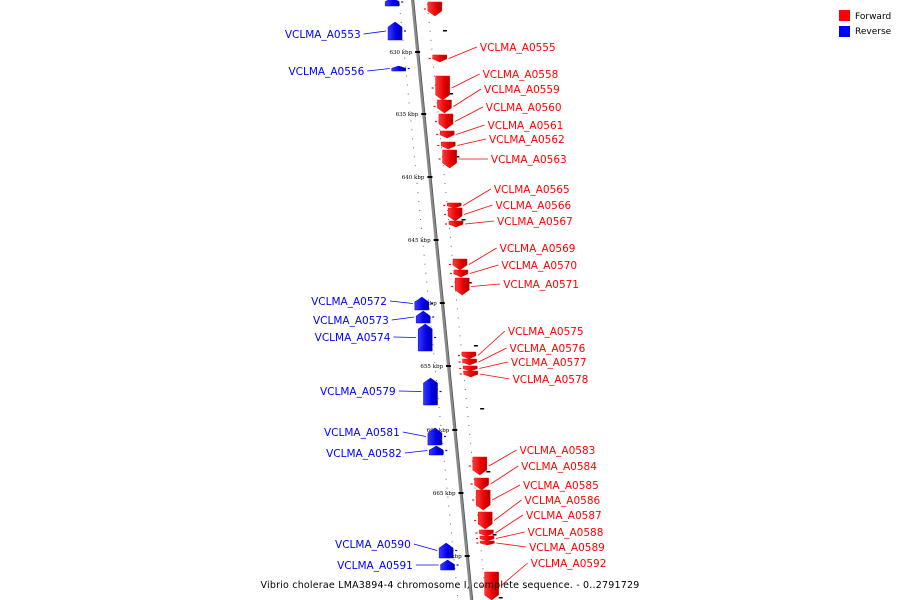  I want to click on gene-label: VCLMA_A0579, so click(358, 392).